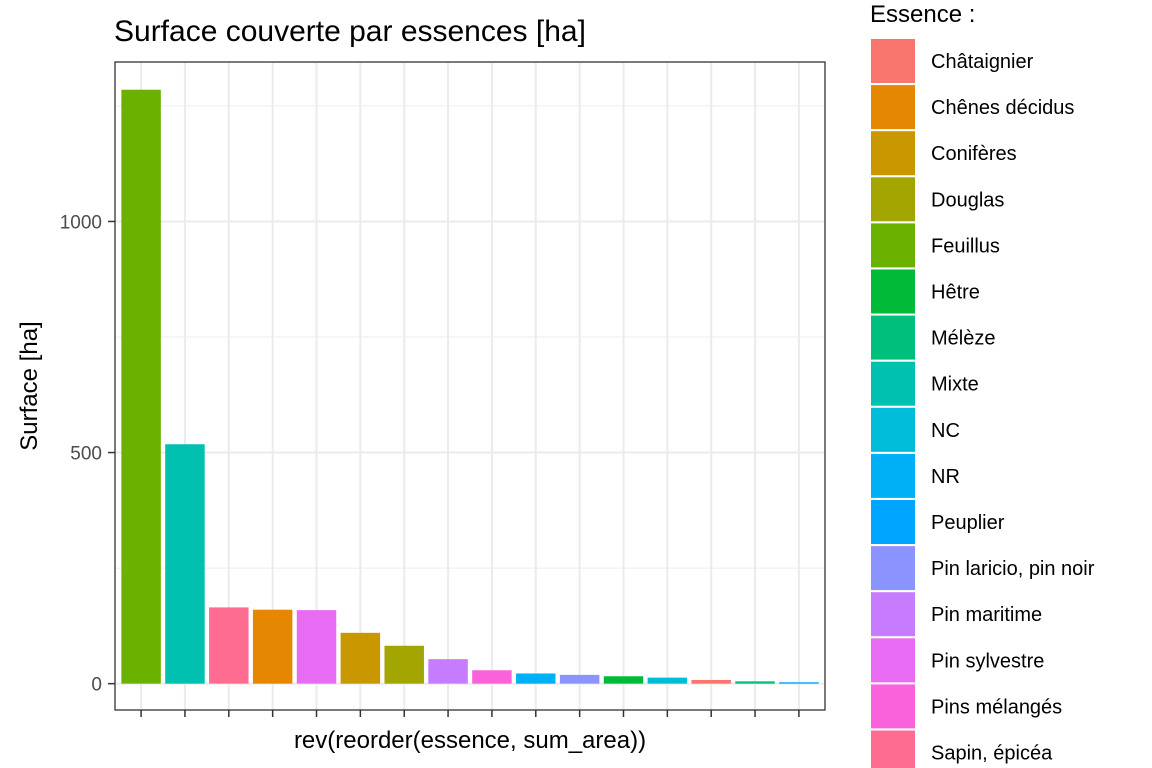 The height and width of the screenshot is (768, 1152). I want to click on bar-nr, so click(536, 678).